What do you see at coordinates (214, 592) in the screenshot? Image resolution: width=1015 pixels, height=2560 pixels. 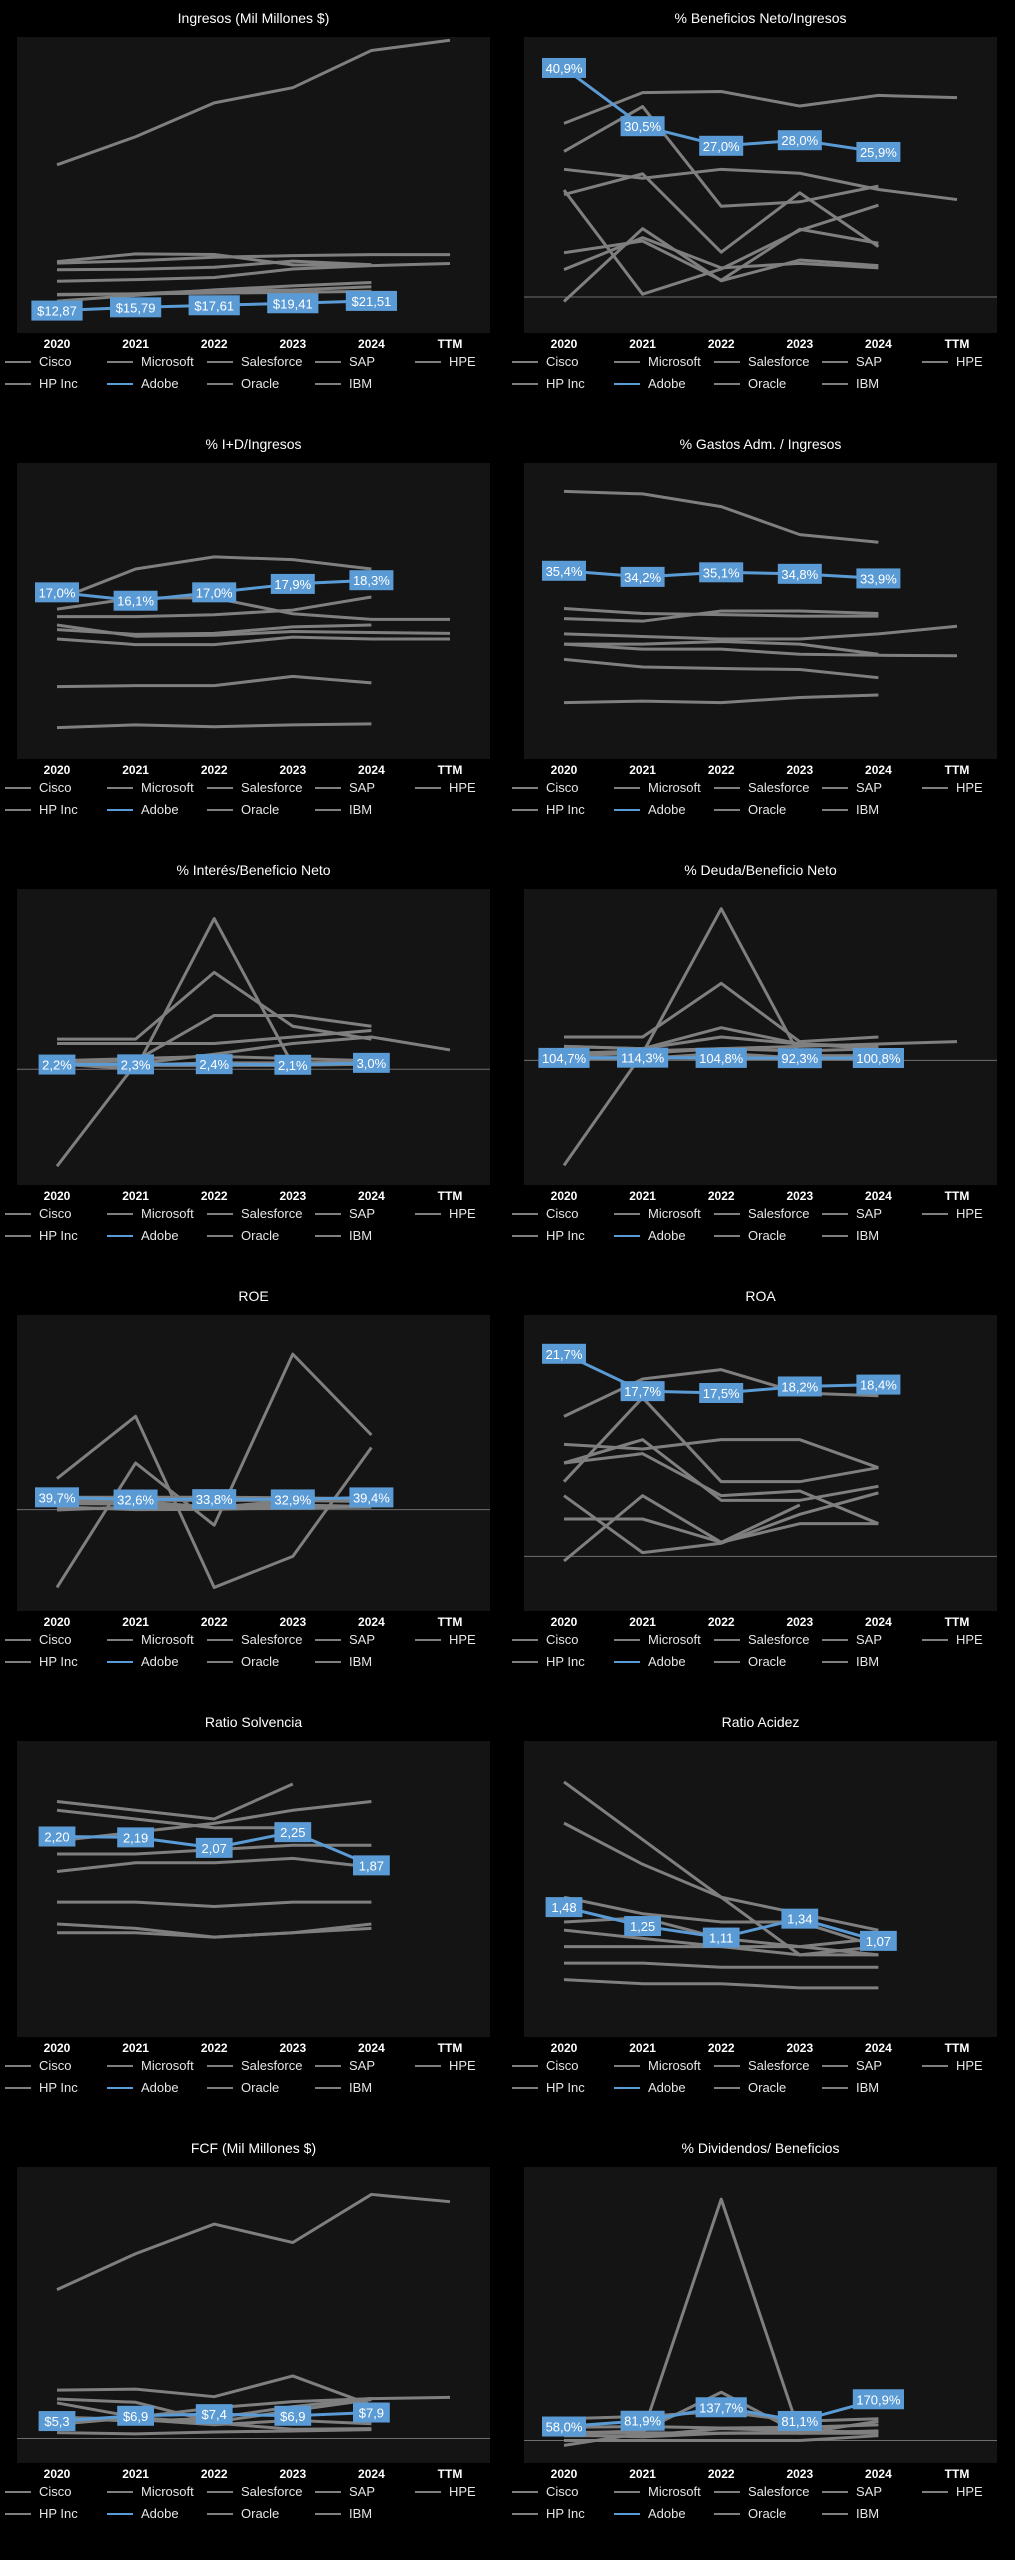 I see `adobe-data-label: 17,0%` at bounding box center [214, 592].